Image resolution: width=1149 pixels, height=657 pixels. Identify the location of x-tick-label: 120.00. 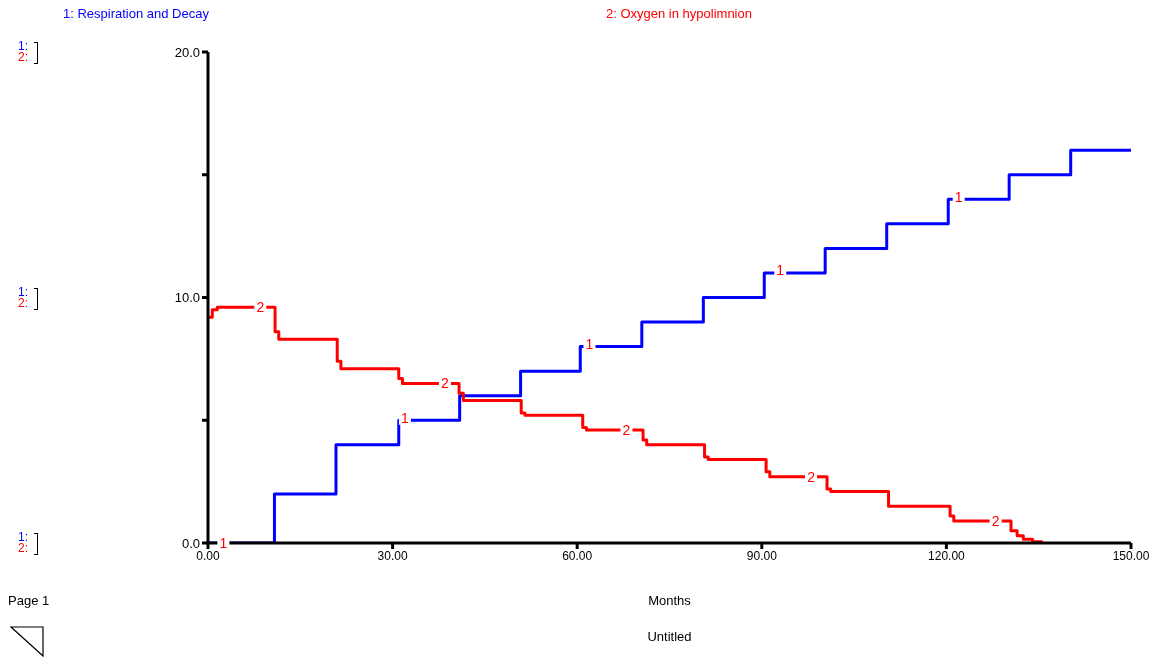
(947, 555).